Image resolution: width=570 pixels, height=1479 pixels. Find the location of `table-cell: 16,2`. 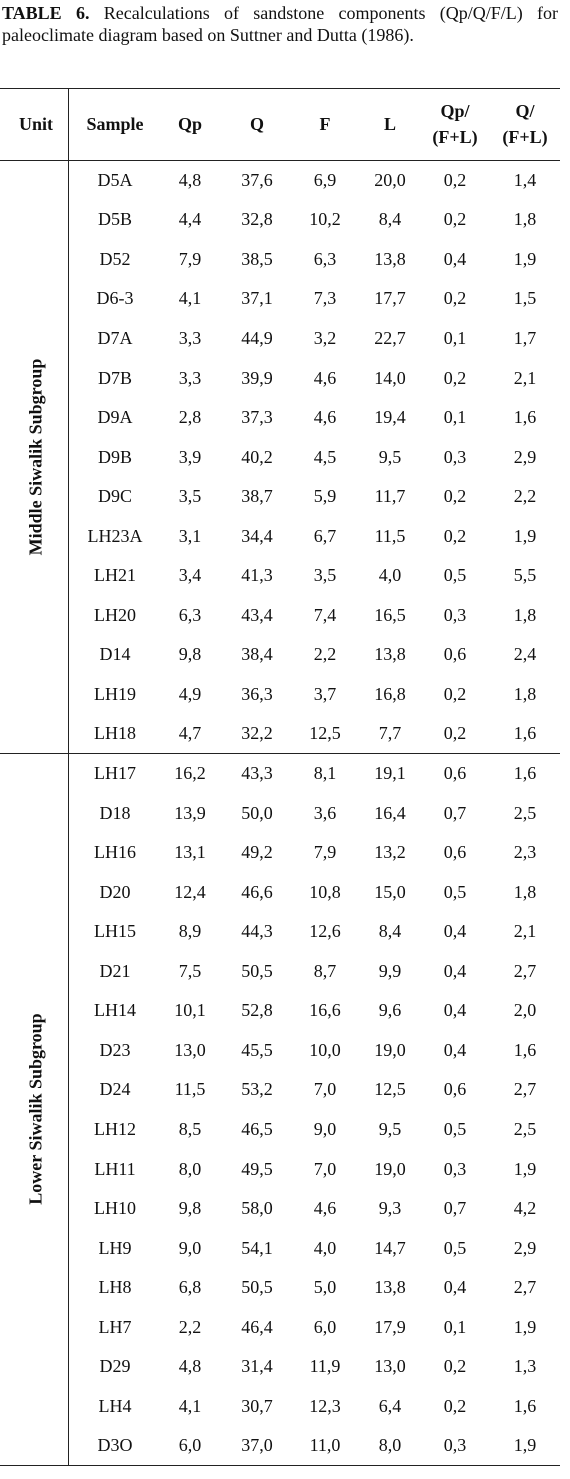

table-cell: 16,2 is located at coordinates (190, 773).